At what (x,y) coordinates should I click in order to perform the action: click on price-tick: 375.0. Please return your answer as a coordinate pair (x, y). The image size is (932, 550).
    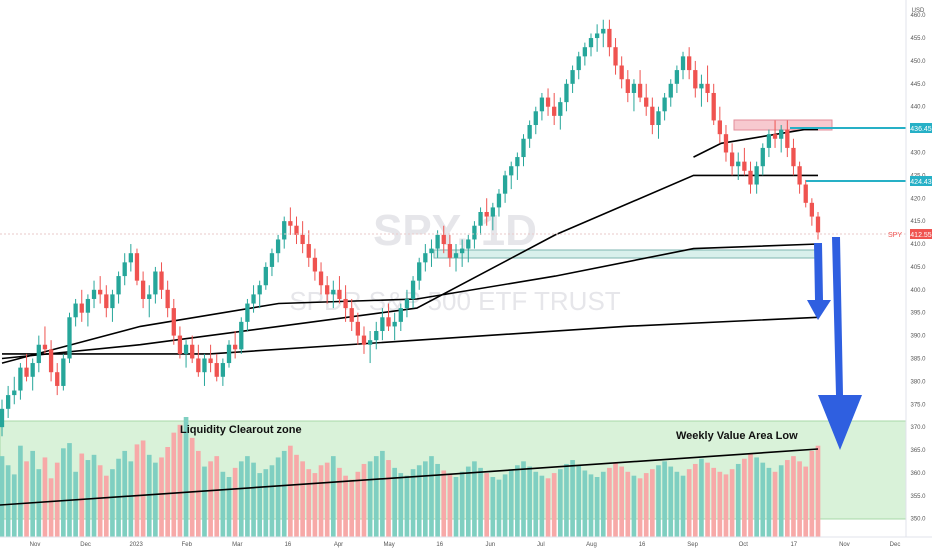
    Looking at the image, I should click on (918, 405).